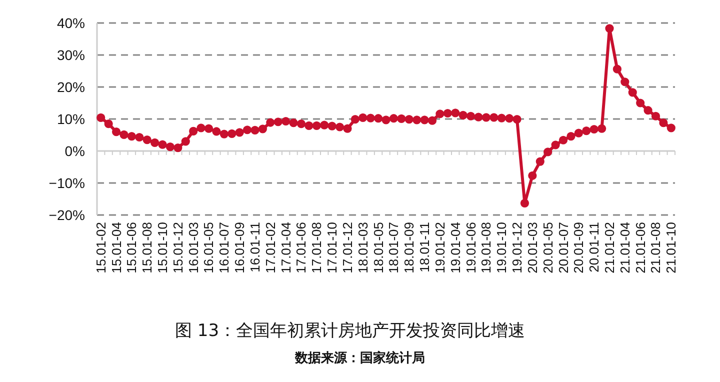 The height and width of the screenshot is (382, 720). Describe the element at coordinates (70, 23) in the screenshot. I see `y-tick-label: 40%` at that location.